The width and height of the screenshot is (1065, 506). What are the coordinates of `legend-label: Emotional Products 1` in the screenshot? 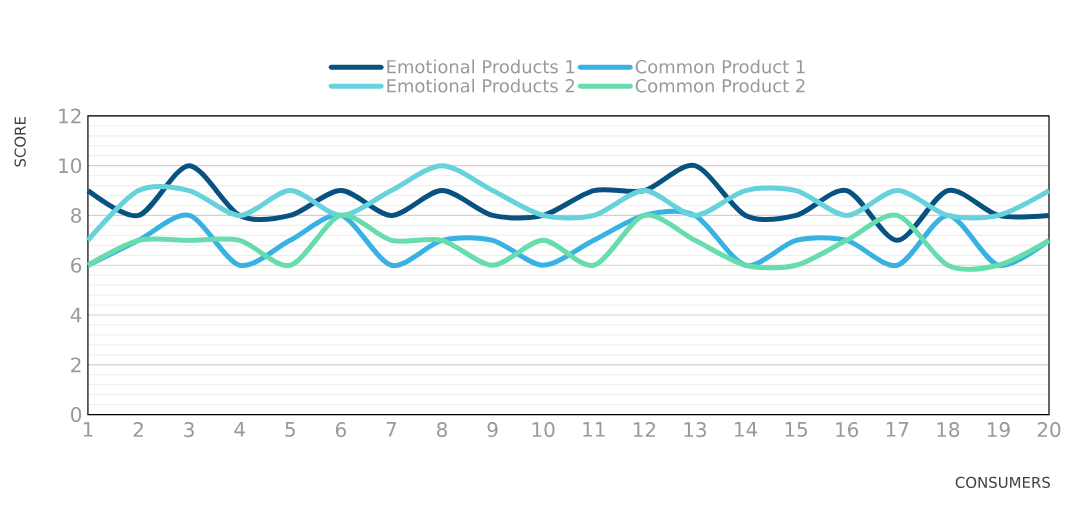 It's located at (481, 66).